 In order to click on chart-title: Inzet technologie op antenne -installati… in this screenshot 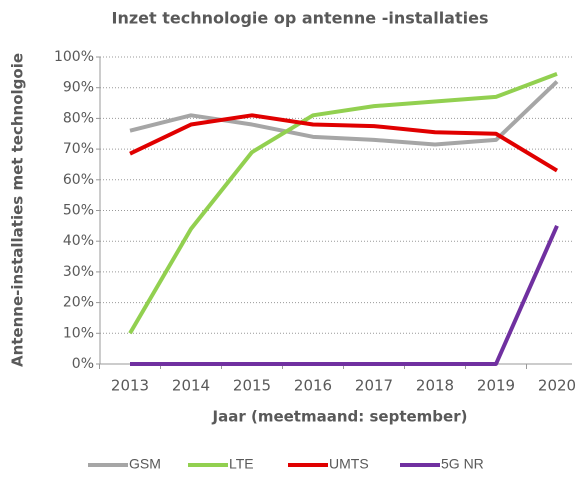, I will do `click(300, 18)`.